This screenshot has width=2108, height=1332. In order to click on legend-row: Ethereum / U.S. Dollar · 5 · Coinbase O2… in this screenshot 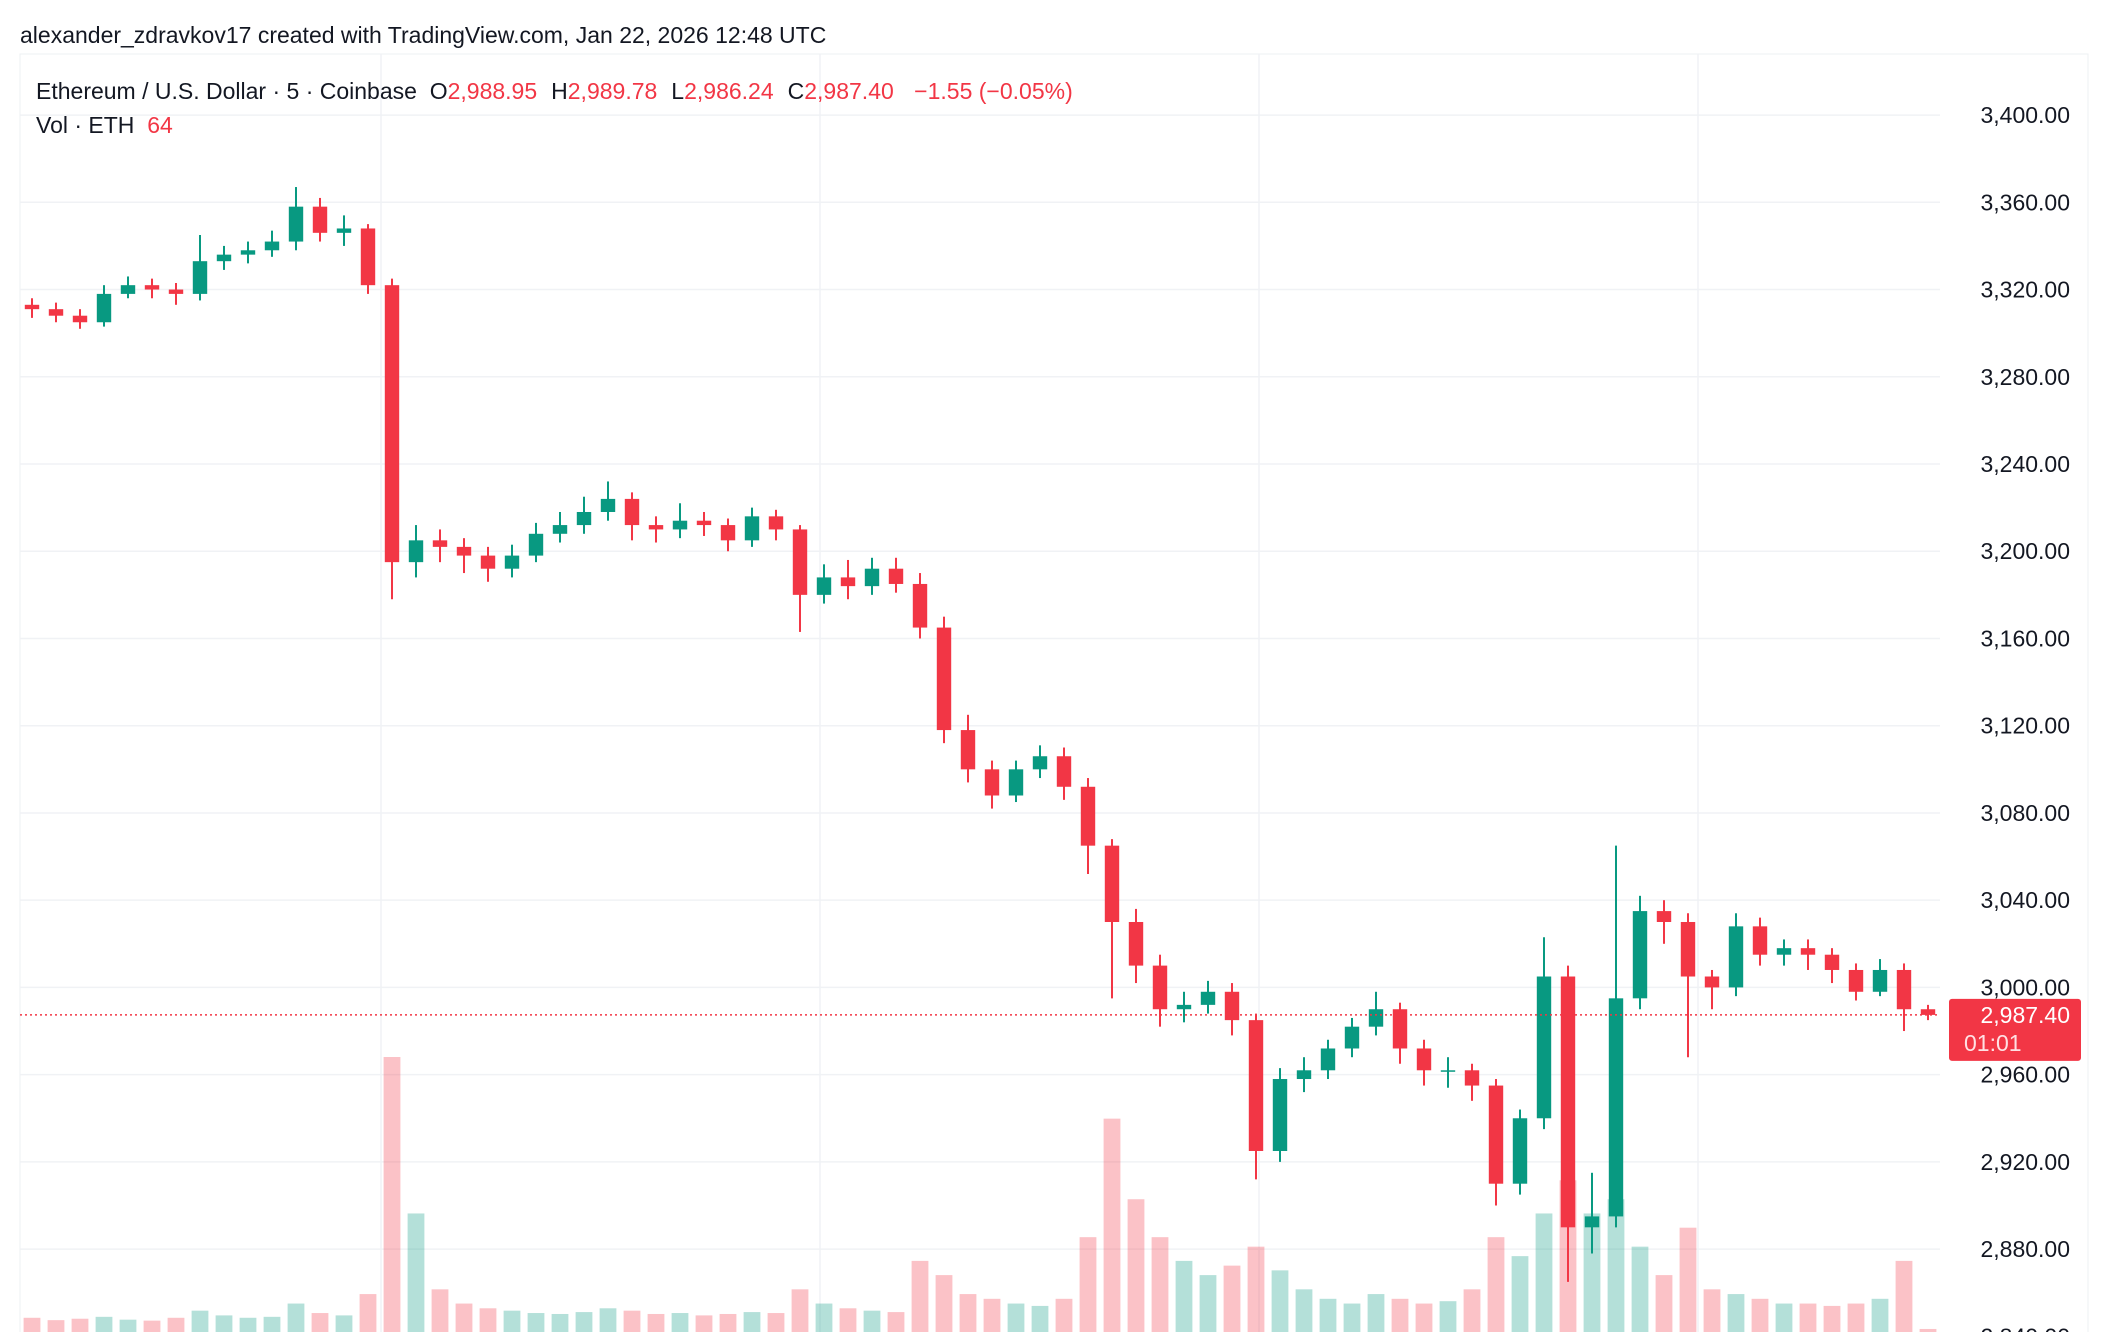, I will do `click(554, 91)`.